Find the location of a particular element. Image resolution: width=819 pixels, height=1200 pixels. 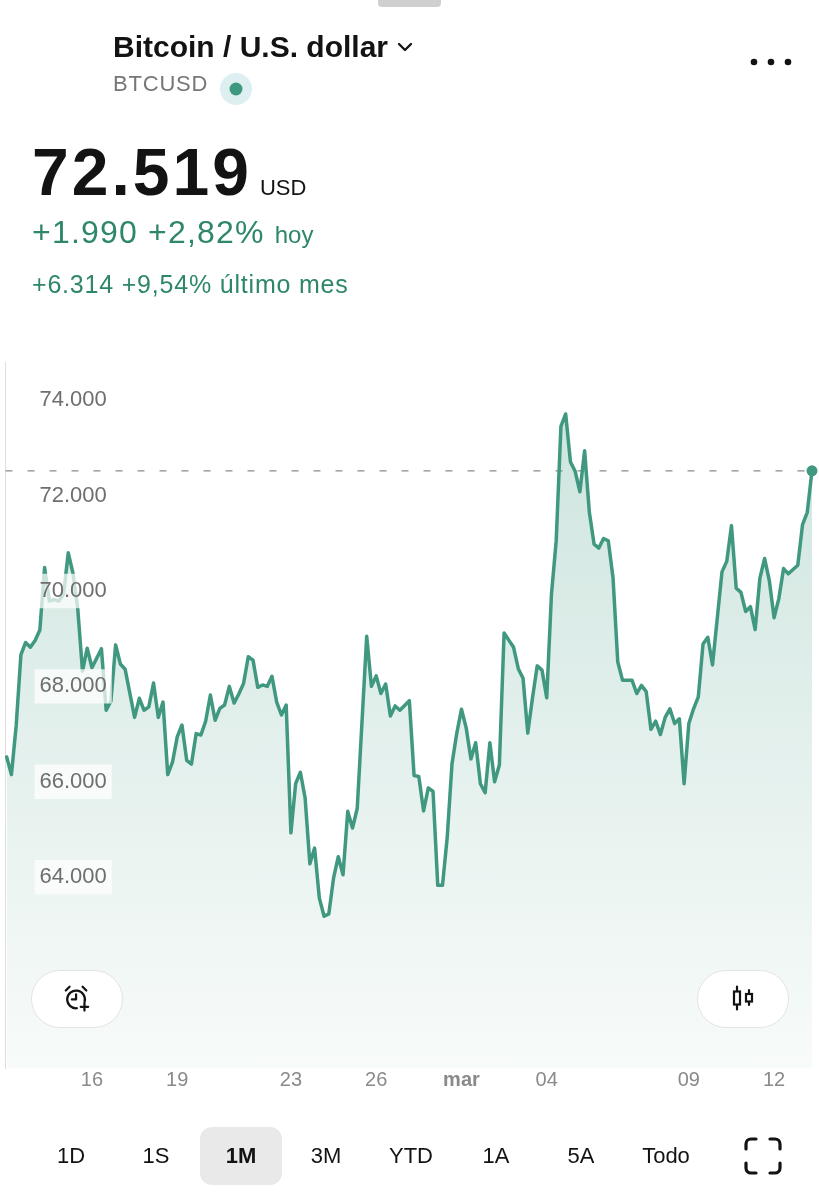

text: 1S is located at coordinates (156, 1156).